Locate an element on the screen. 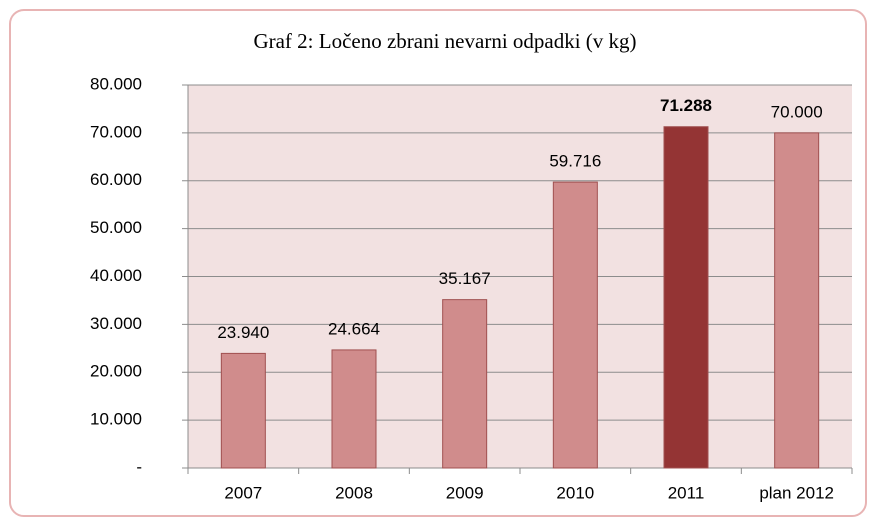  y-tick-label: 20.000 is located at coordinates (116, 371).